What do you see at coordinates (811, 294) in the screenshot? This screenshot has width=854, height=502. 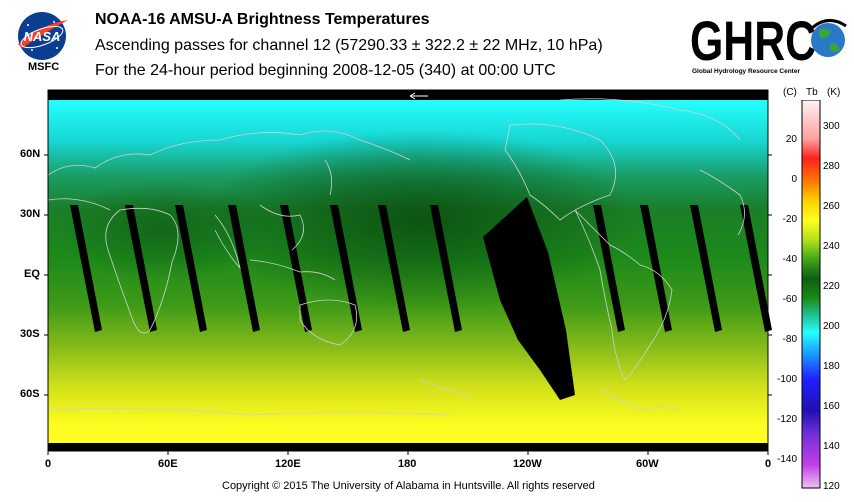 I see `temperature-colorbar` at bounding box center [811, 294].